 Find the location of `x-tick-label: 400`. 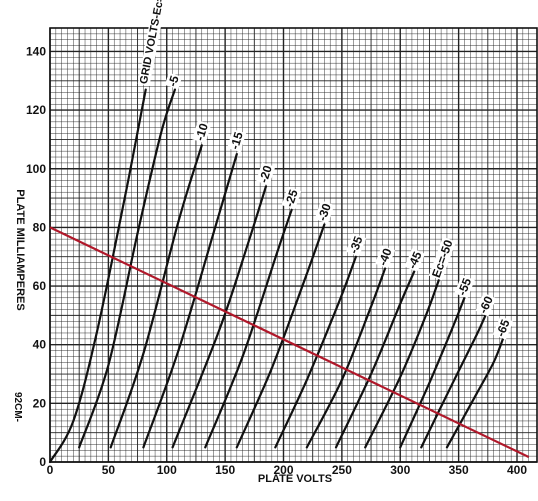

x-tick-label: 400 is located at coordinates (517, 470).